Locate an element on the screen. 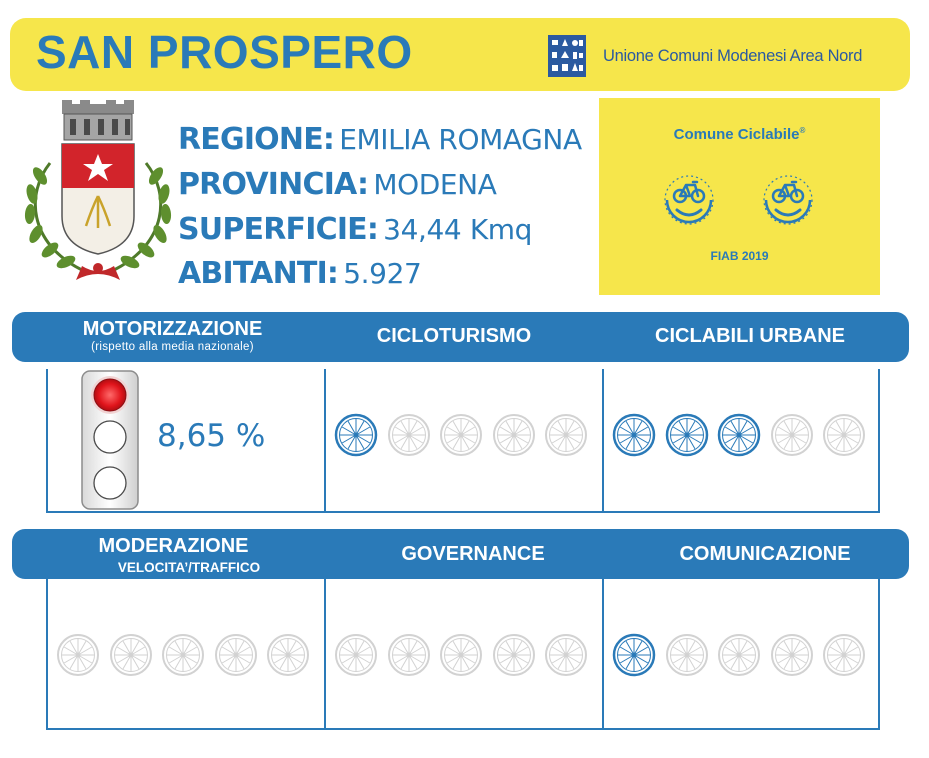  info-abitanti: ABITANTI: 5.927 is located at coordinates (300, 274).